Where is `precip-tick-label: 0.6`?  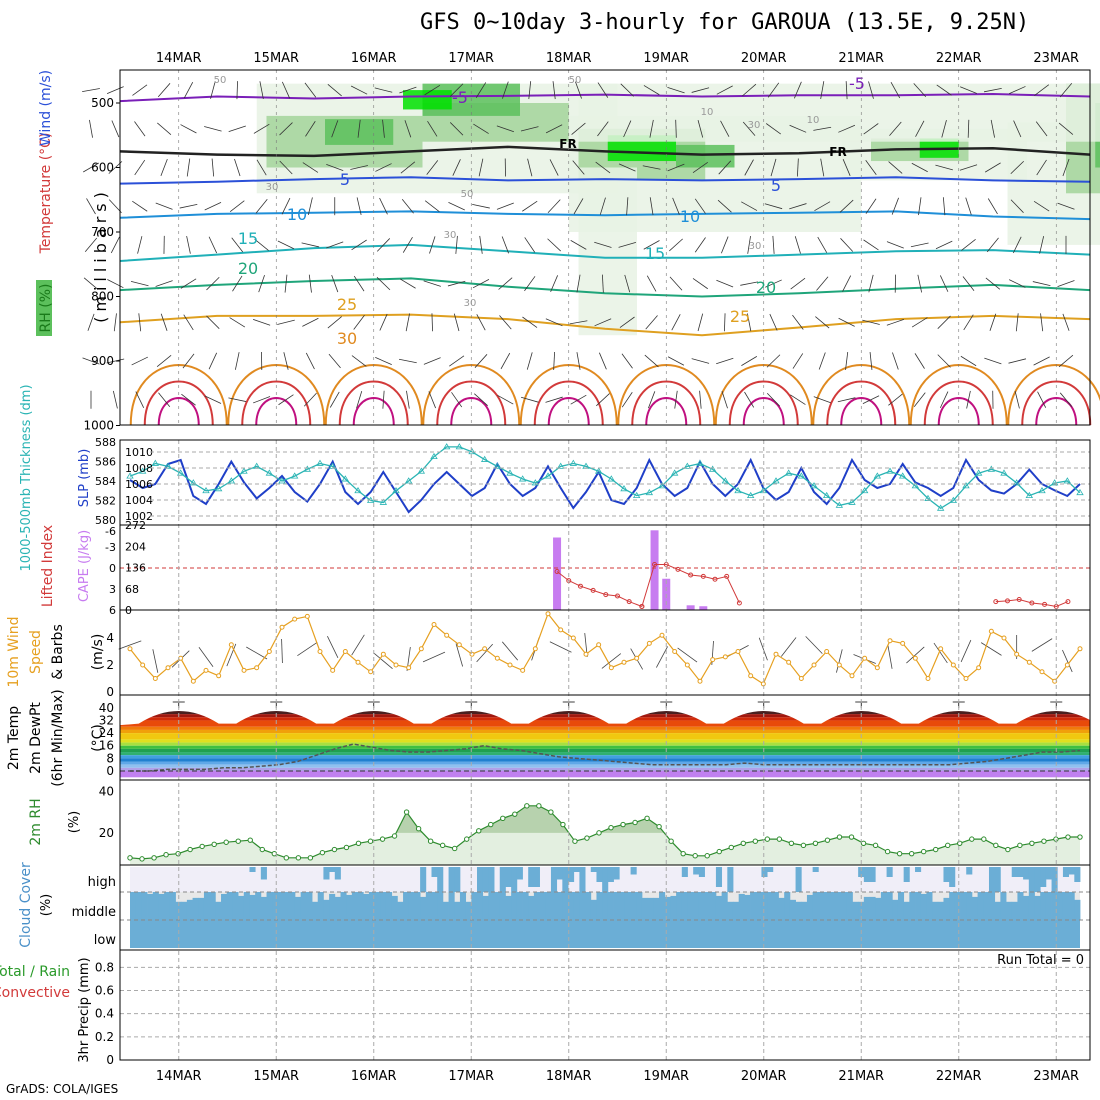 precip-tick-label: 0.6 is located at coordinates (104, 991).